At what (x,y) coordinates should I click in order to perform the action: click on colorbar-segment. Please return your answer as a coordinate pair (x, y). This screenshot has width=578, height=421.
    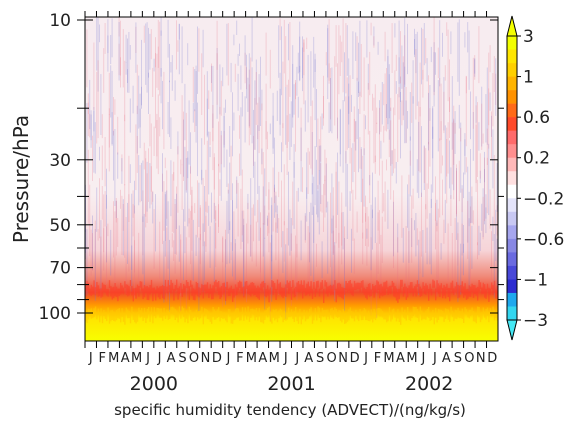
    Looking at the image, I should click on (512, 272).